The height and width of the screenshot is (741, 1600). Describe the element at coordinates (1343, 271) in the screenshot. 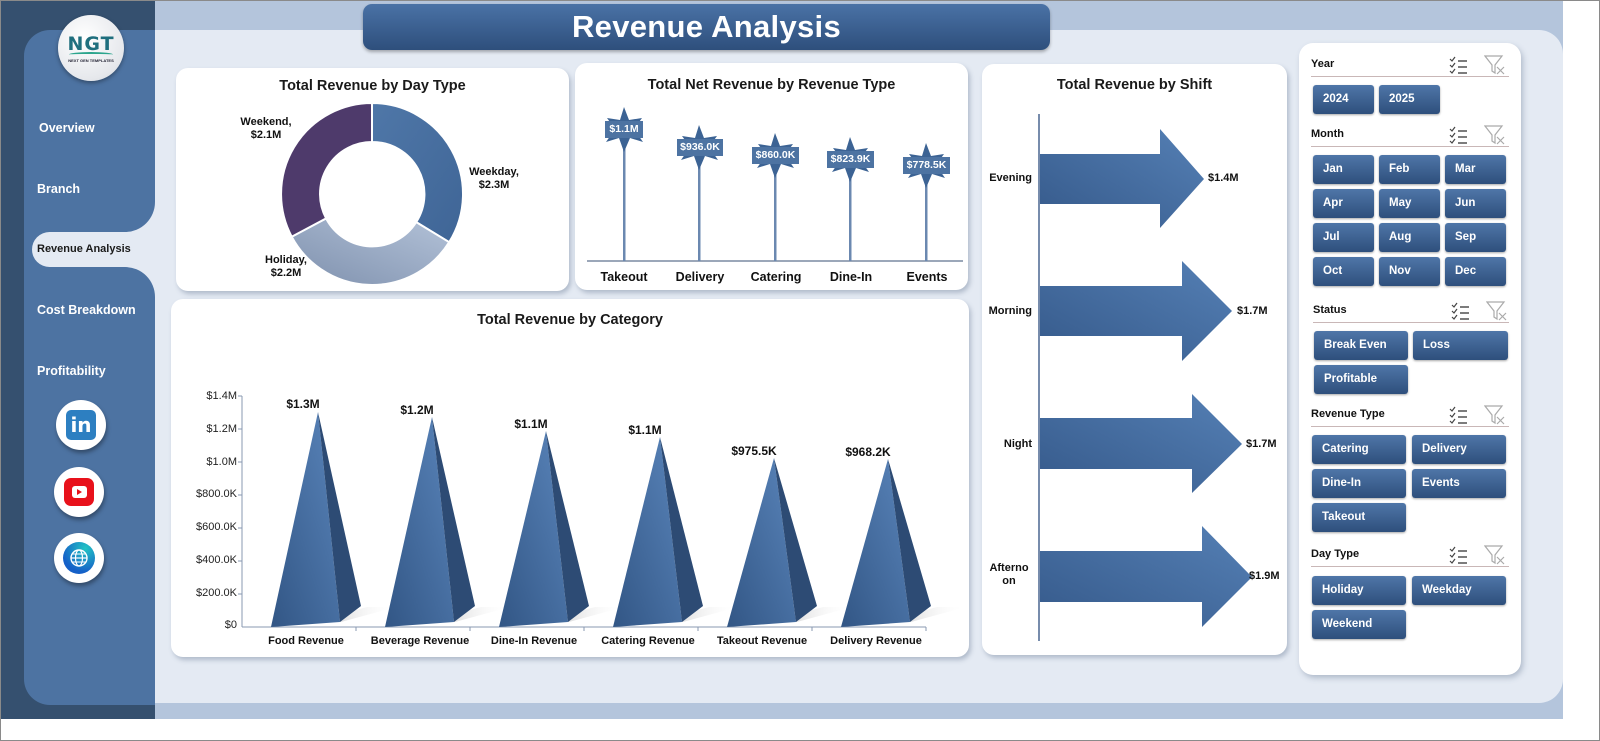

I see `slicer-month-oct: Oct` at that location.